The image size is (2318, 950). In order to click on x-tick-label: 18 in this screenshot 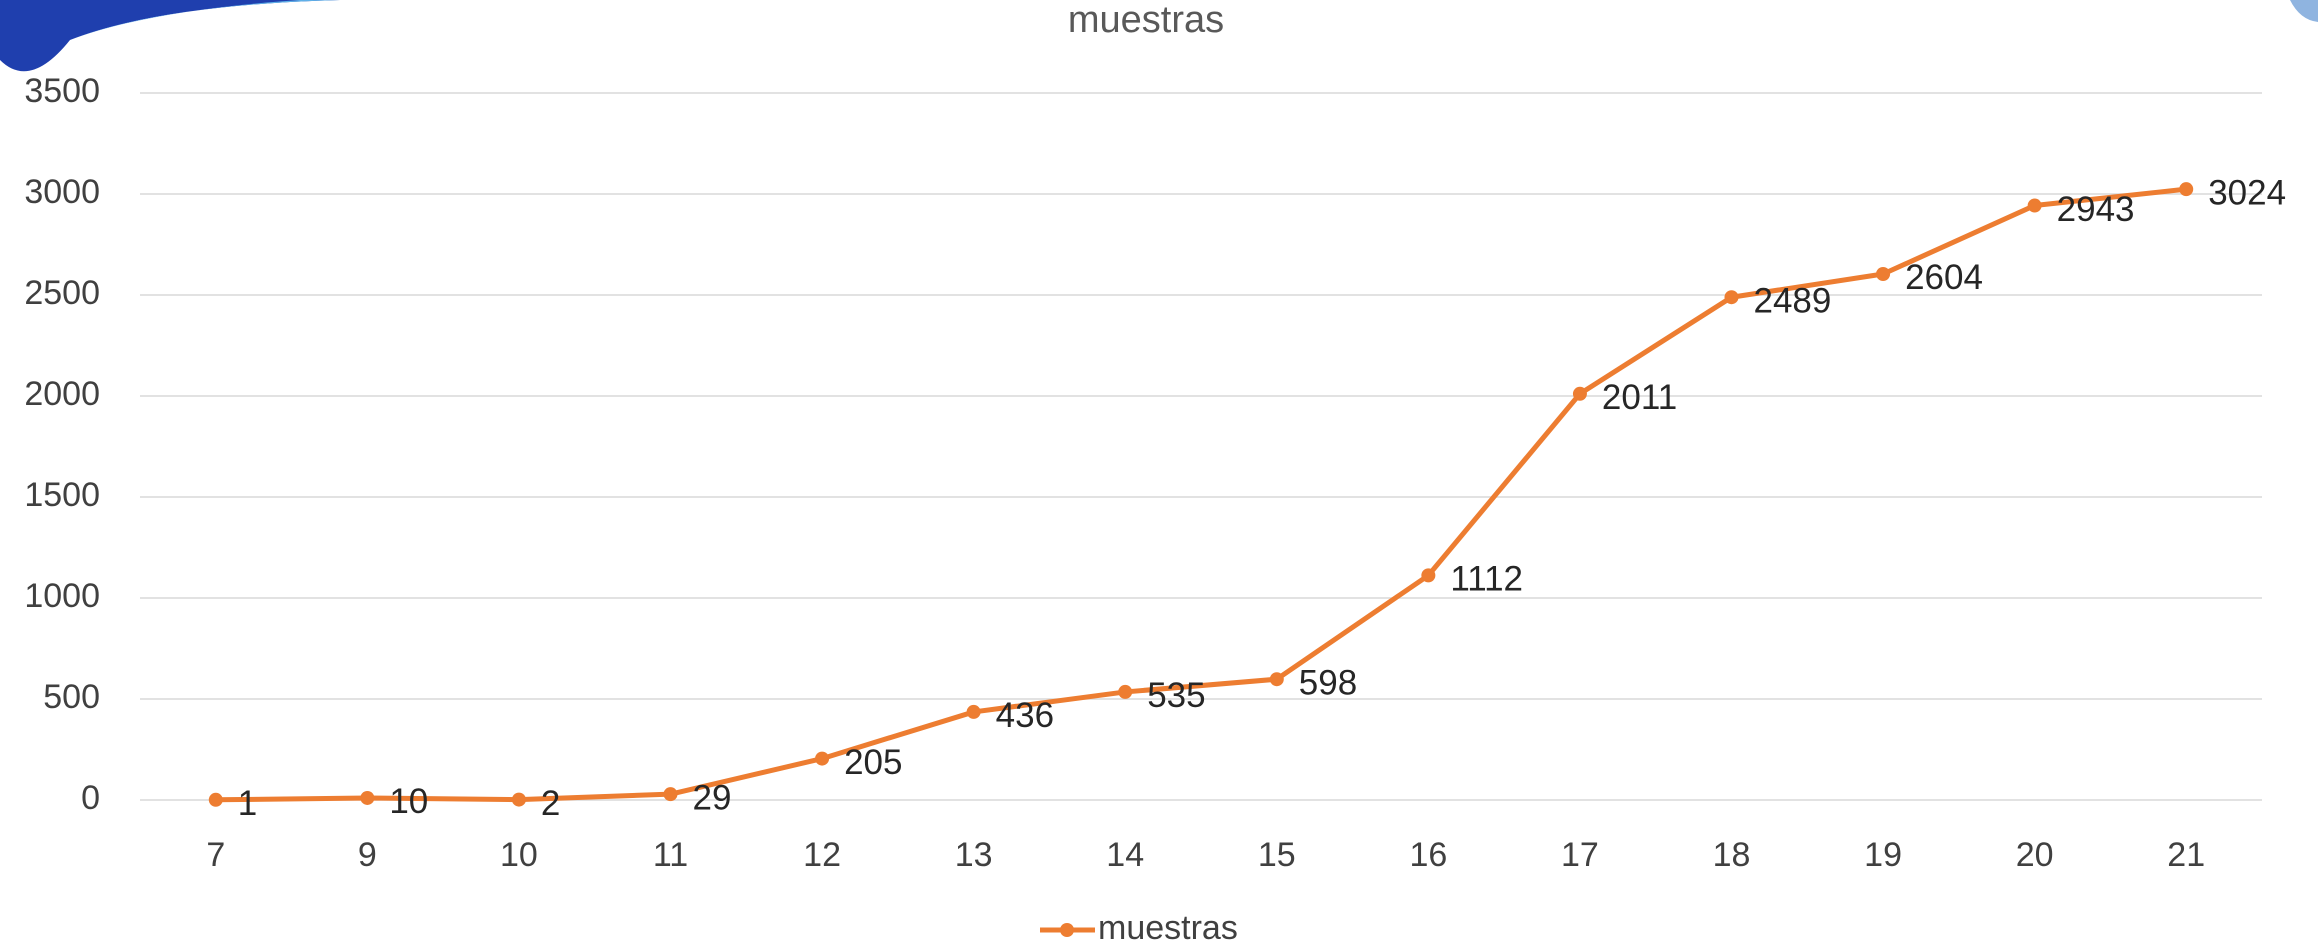, I will do `click(1732, 855)`.